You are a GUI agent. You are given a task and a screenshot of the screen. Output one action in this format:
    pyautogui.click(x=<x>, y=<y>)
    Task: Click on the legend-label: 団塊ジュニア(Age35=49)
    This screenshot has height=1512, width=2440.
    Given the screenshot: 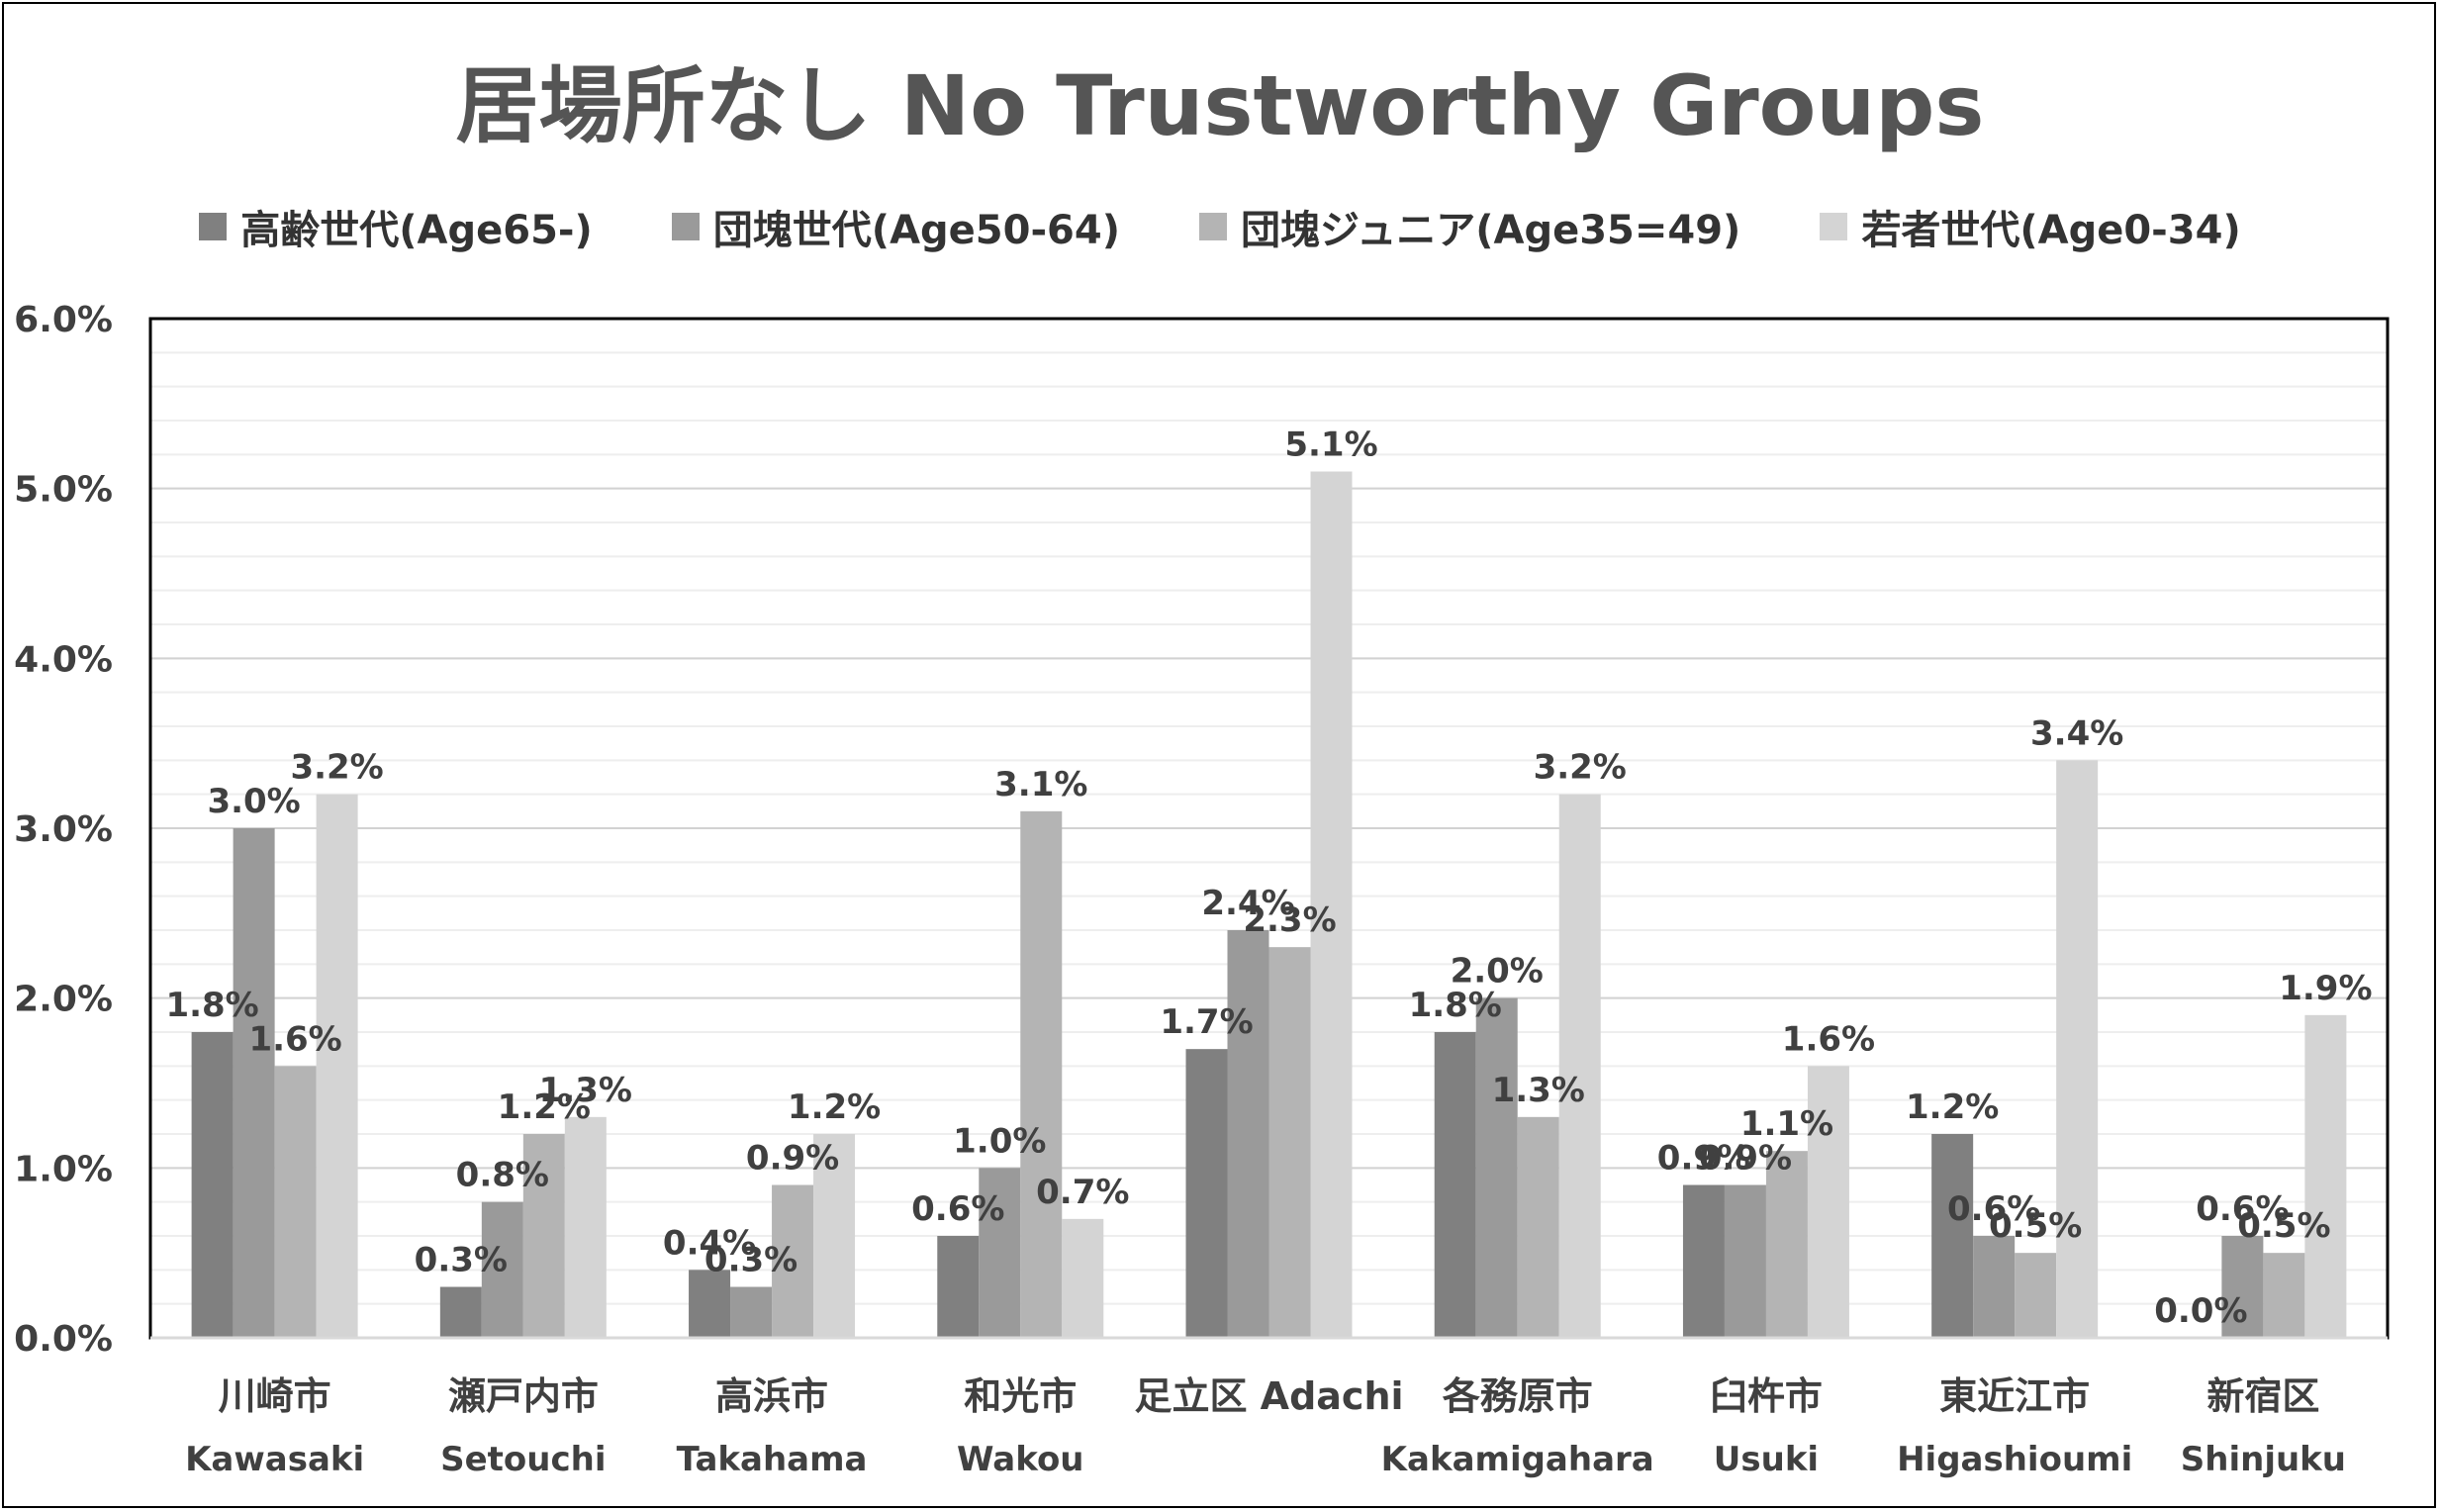 What is the action you would take?
    pyautogui.click(x=1491, y=231)
    